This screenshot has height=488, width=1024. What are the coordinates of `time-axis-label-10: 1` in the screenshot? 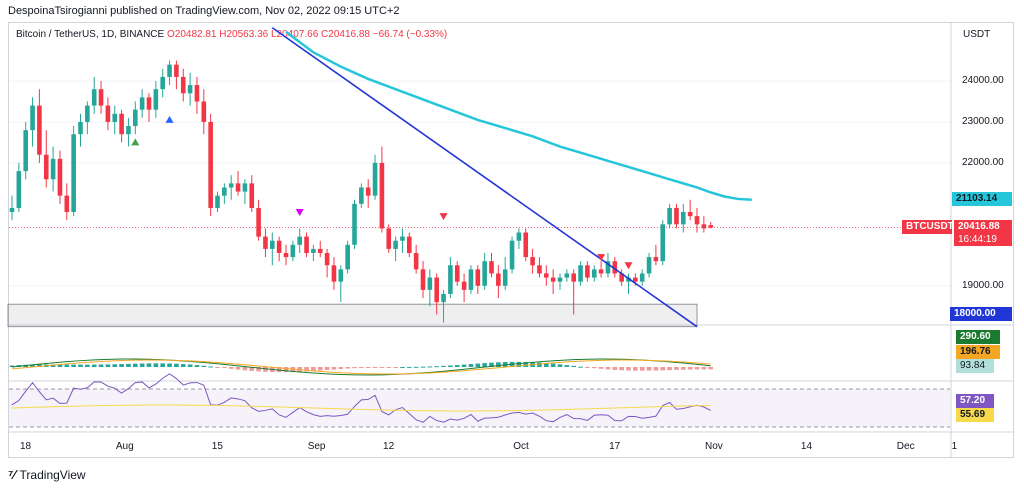 It's located at (954, 446).